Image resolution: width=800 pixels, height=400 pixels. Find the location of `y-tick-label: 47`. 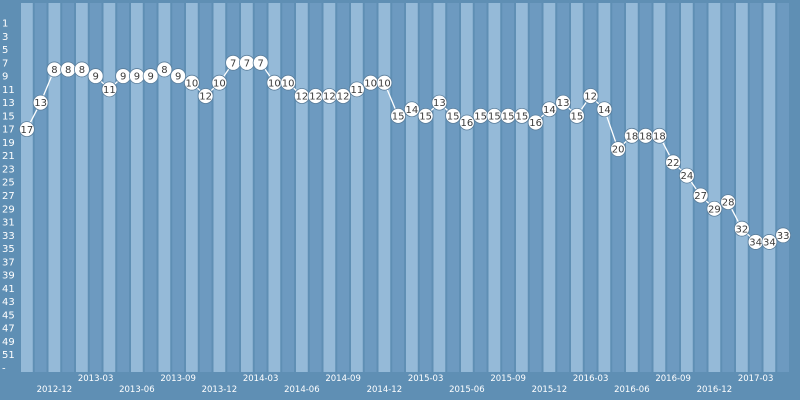

y-tick-label: 47 is located at coordinates (8, 329).